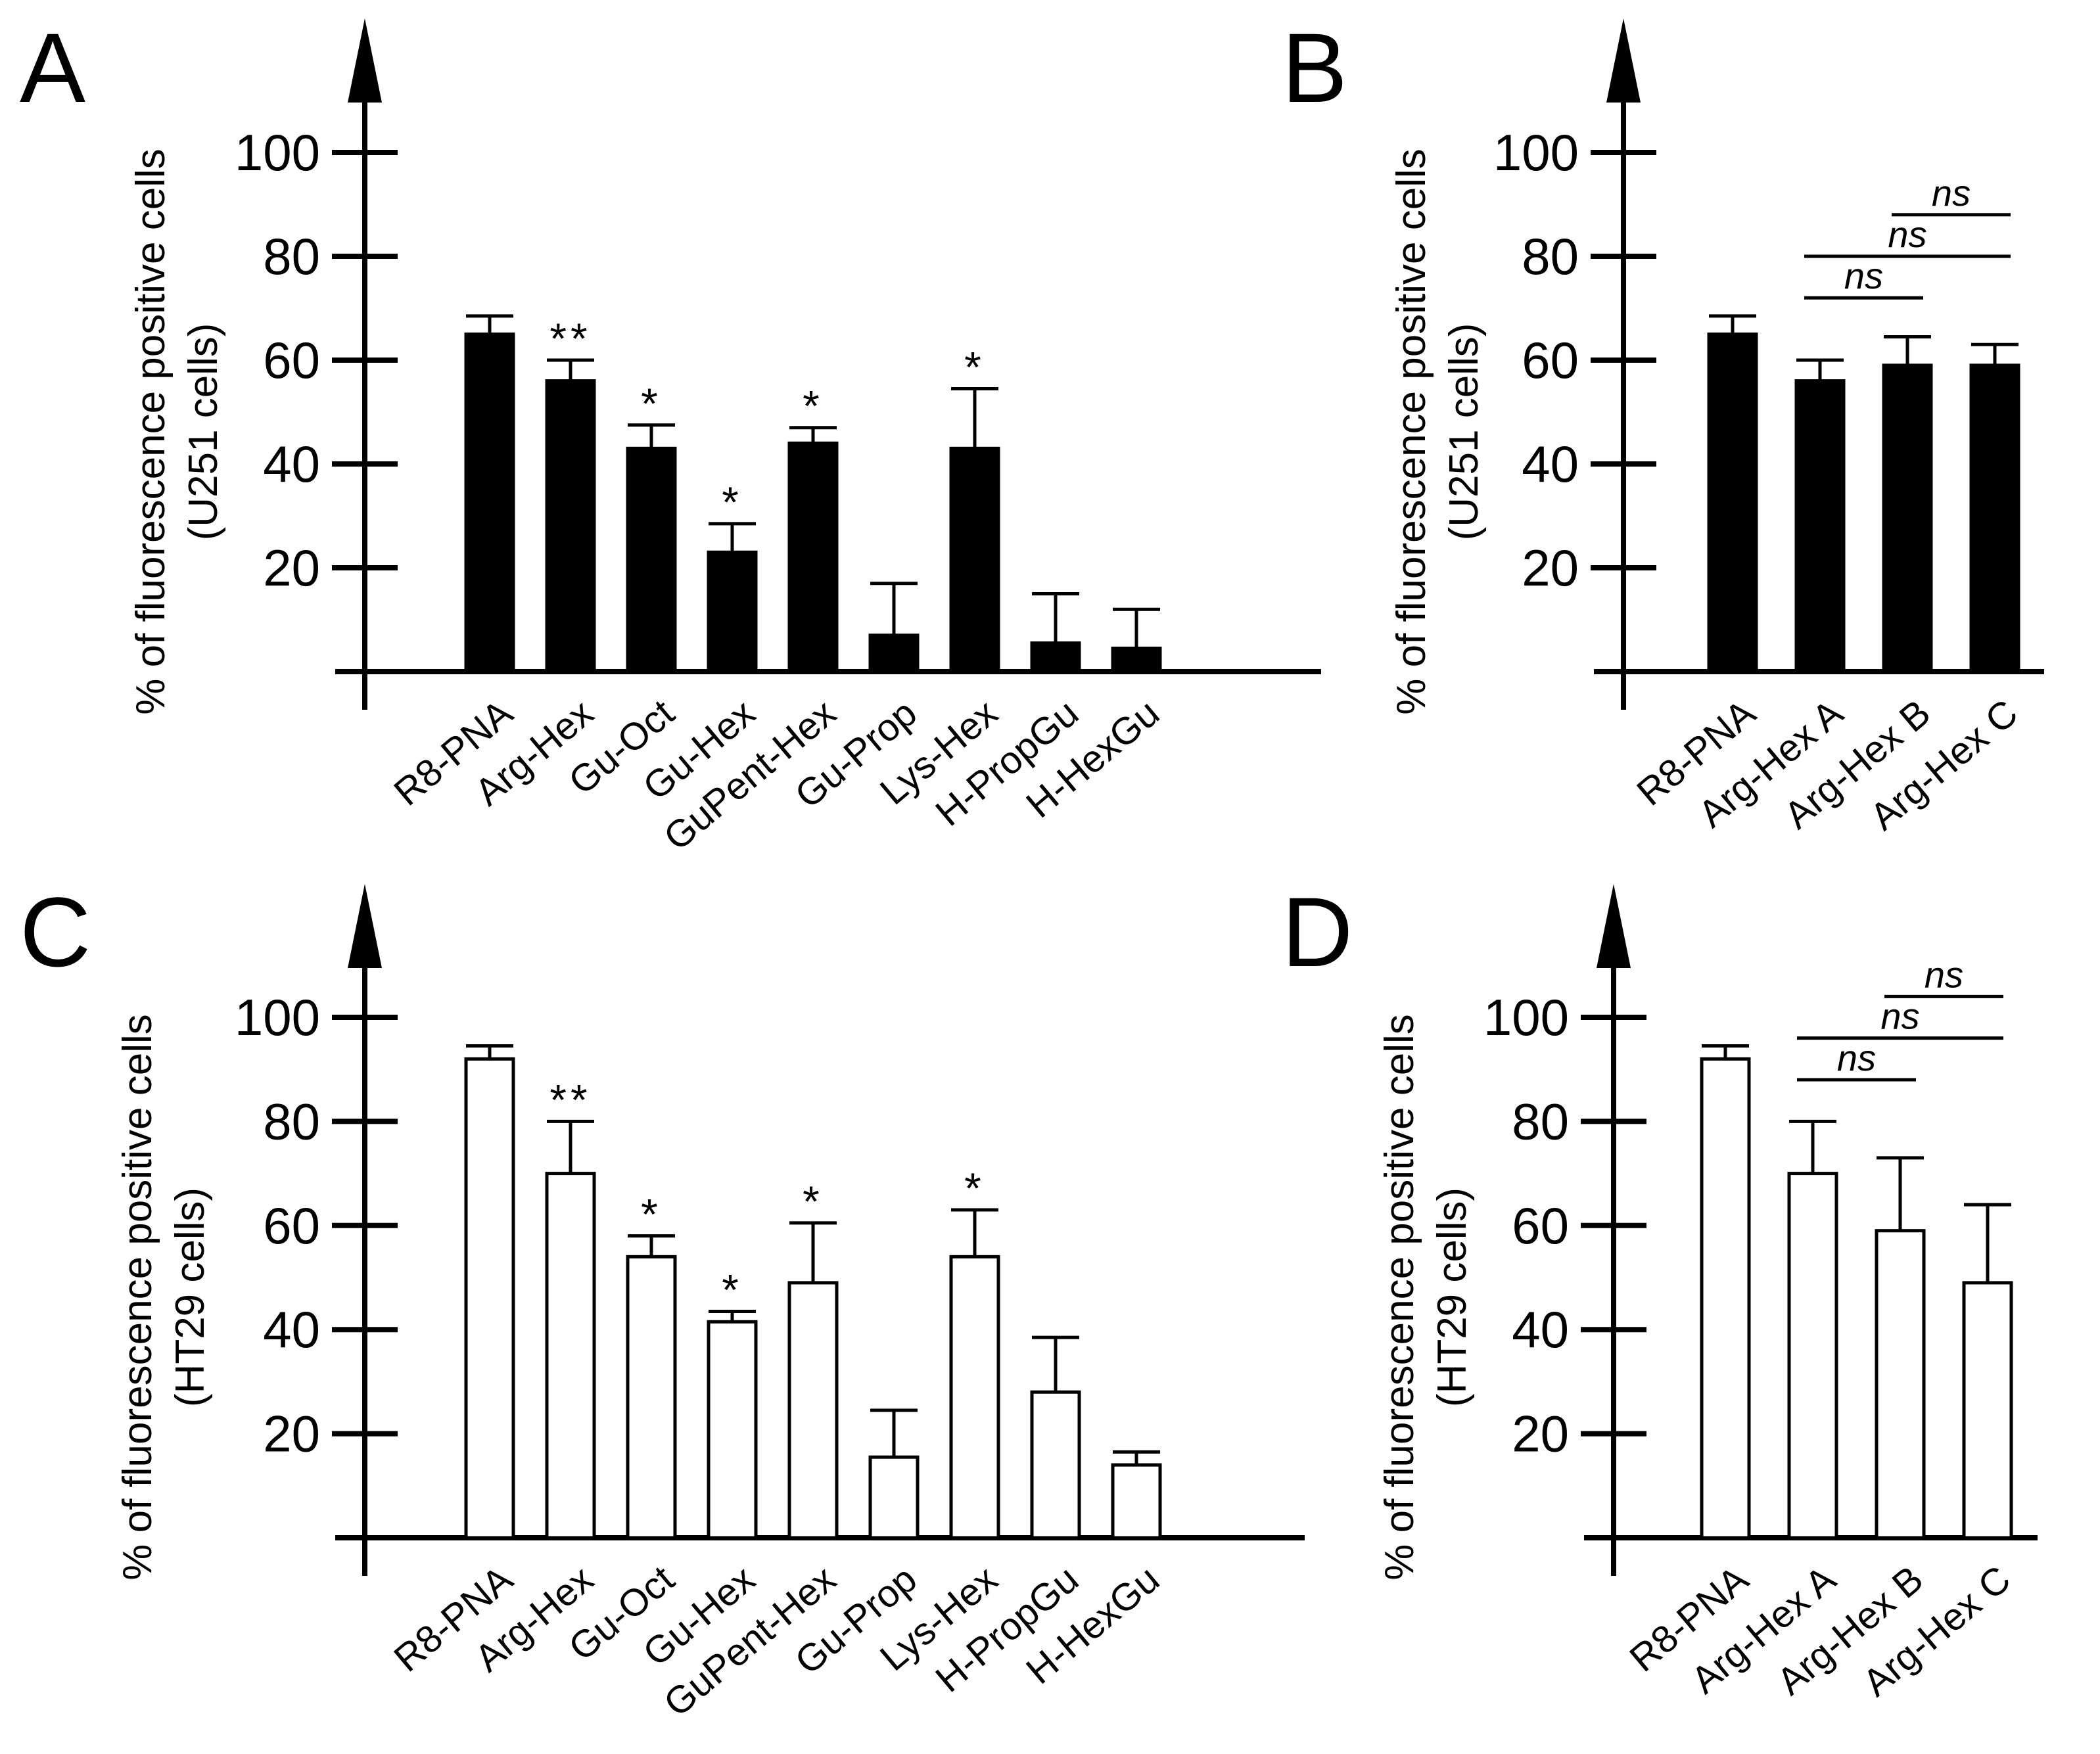 This screenshot has height=1754, width=2100. What do you see at coordinates (53, 67) in the screenshot?
I see `panel-label: A` at bounding box center [53, 67].